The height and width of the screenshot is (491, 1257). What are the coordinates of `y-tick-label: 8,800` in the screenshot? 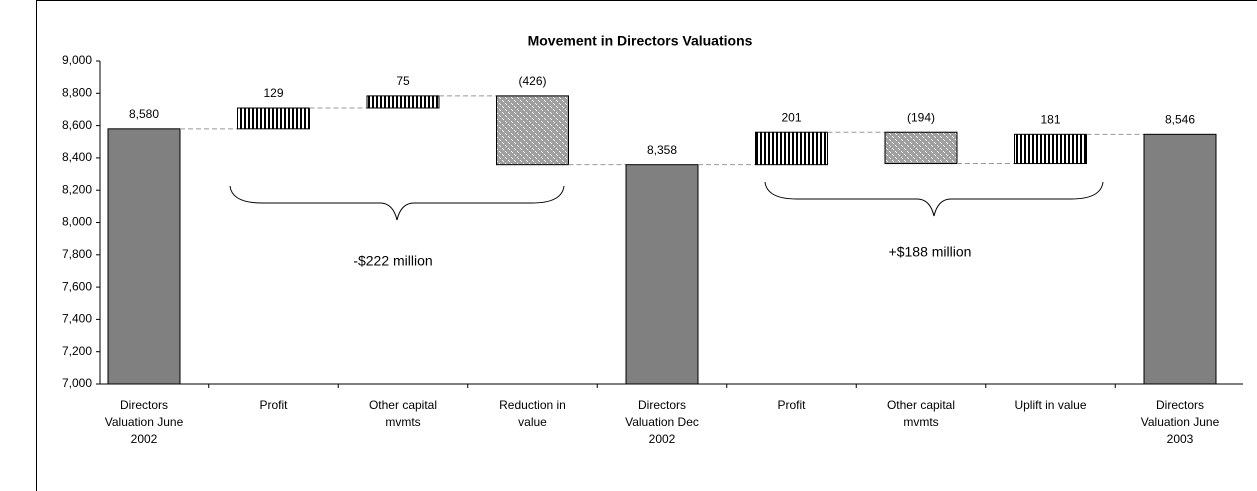 It's located at (77, 92).